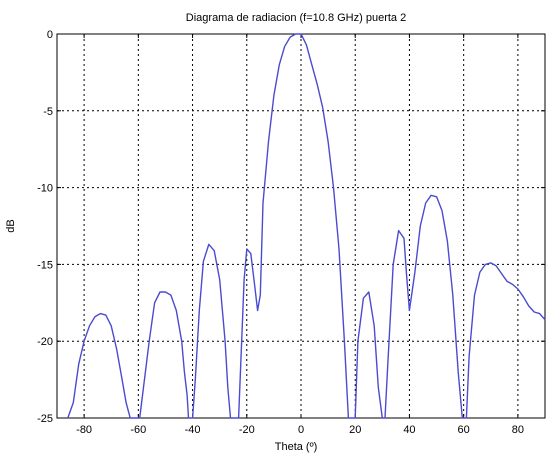 This screenshot has height=455, width=547. What do you see at coordinates (518, 430) in the screenshot?
I see `x-tick-label: 80` at bounding box center [518, 430].